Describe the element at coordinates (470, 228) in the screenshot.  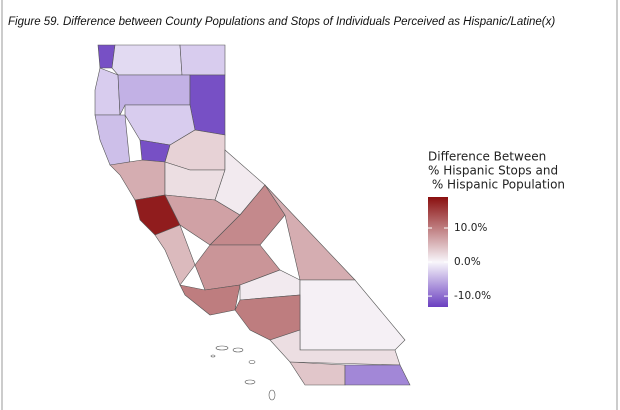
I see `legend-tick-label: 10.0%` at that location.